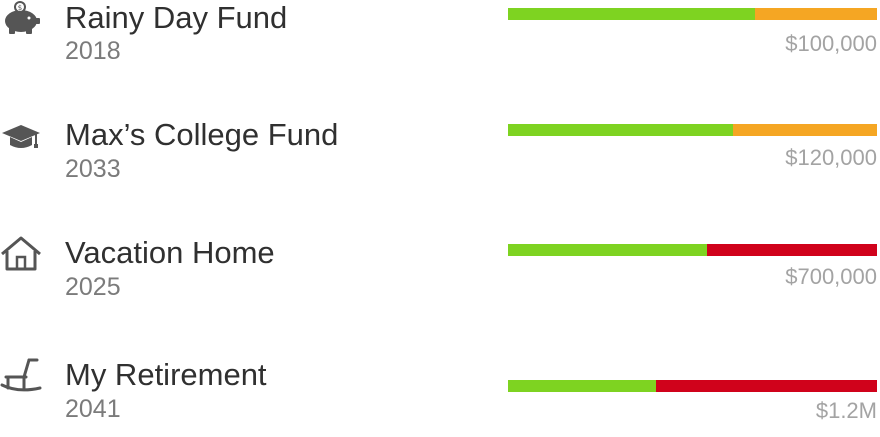  What do you see at coordinates (93, 169) in the screenshot?
I see `goal-target-year: 2033` at bounding box center [93, 169].